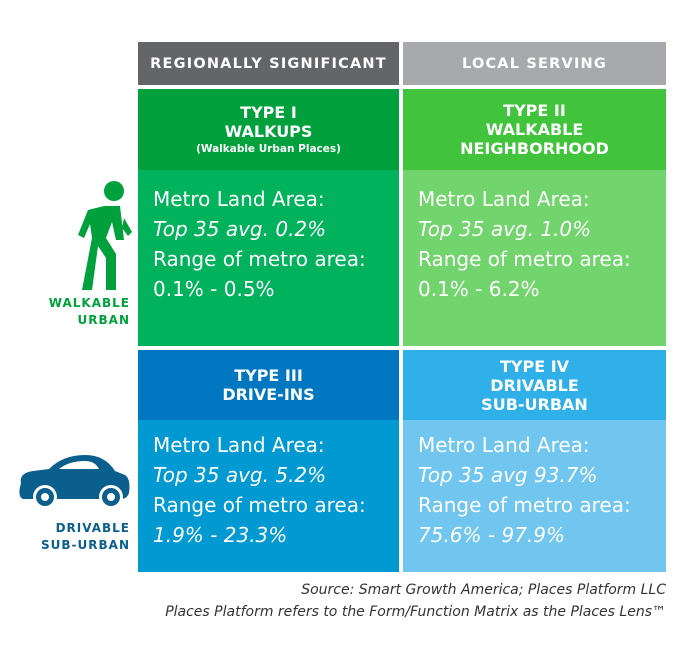 This screenshot has width=696, height=646. What do you see at coordinates (105, 235) in the screenshot?
I see `pedestrian-icon` at bounding box center [105, 235].